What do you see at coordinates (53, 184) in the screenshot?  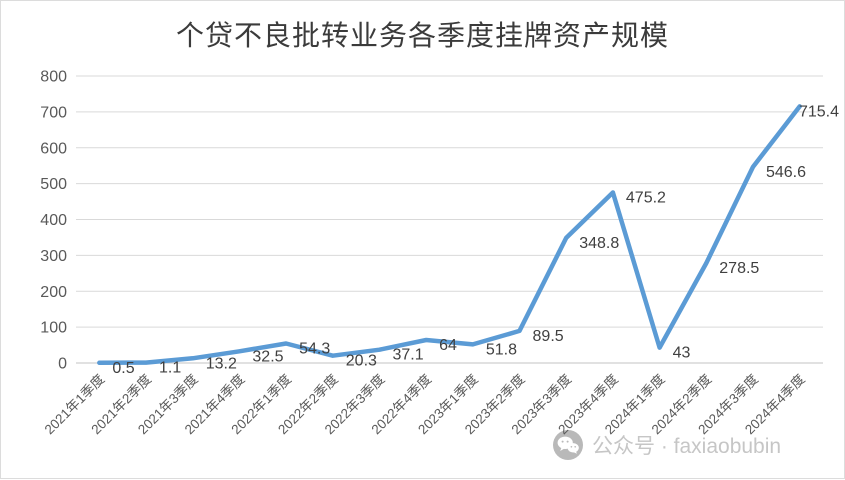 I see `y-axis-tick-label: 500` at bounding box center [53, 184].